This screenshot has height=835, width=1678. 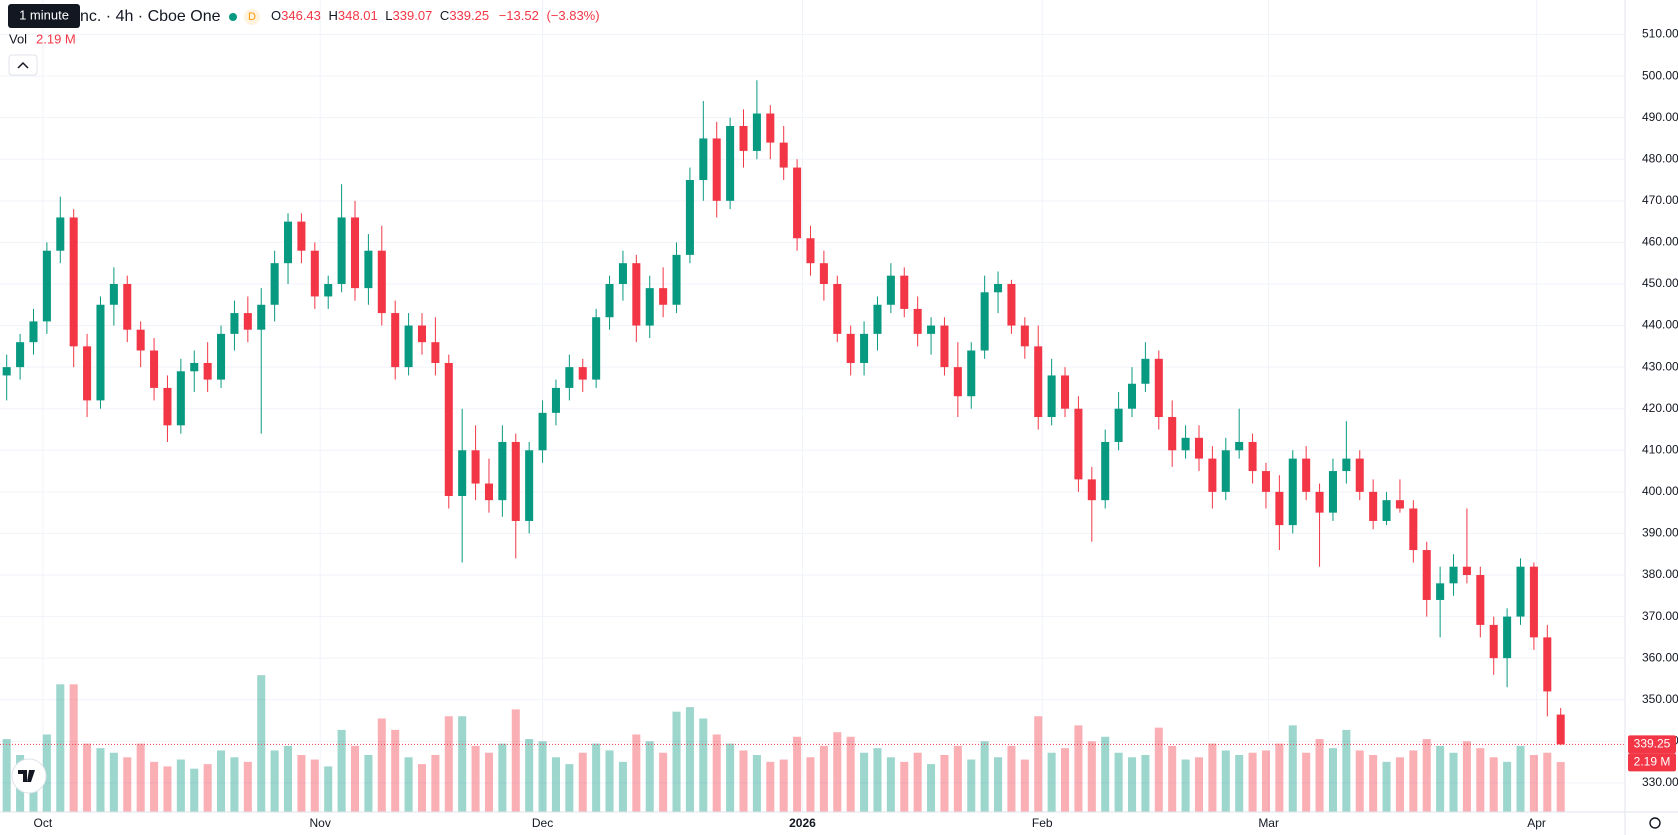 What do you see at coordinates (1660, 34) in the screenshot?
I see `y-tick-label: 510.00` at bounding box center [1660, 34].